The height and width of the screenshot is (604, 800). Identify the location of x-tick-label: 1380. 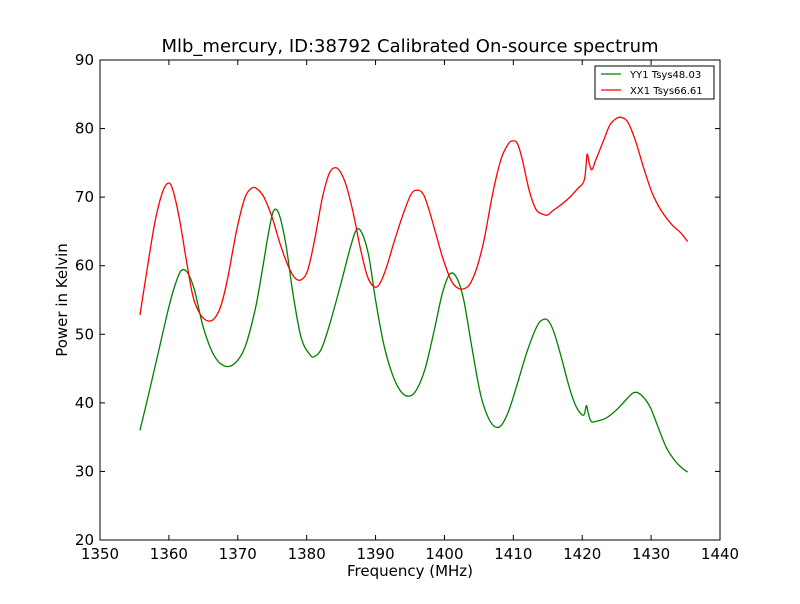
(307, 554).